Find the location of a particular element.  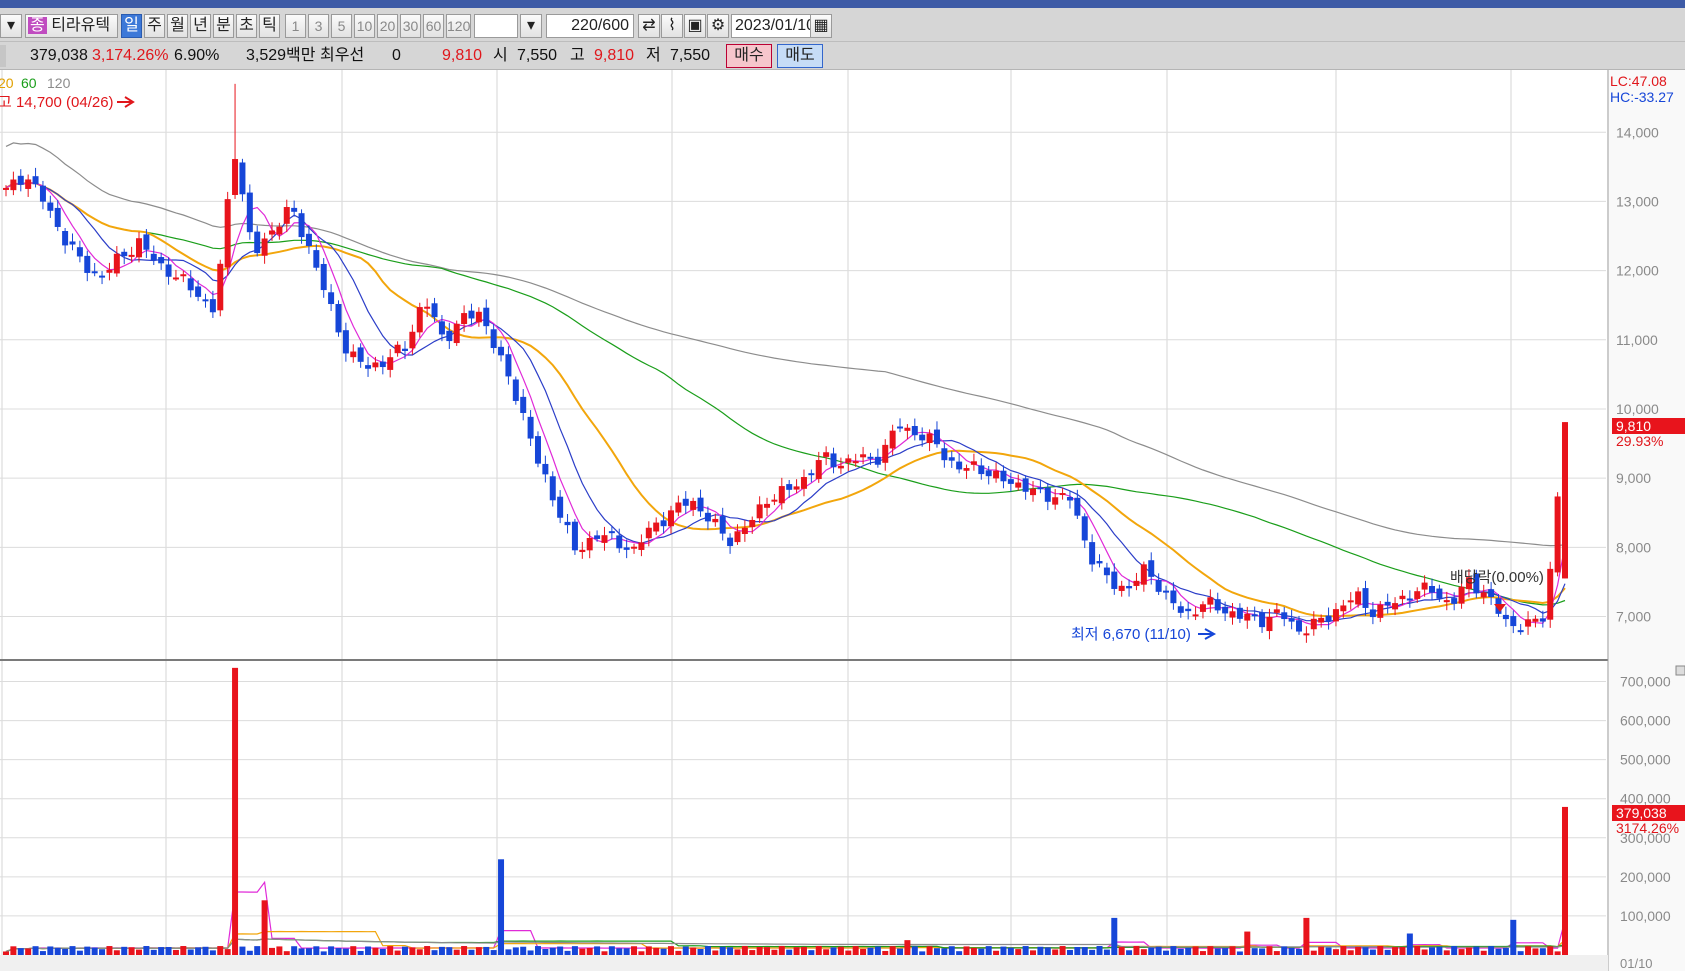

low-value: 7,550 is located at coordinates (690, 55).